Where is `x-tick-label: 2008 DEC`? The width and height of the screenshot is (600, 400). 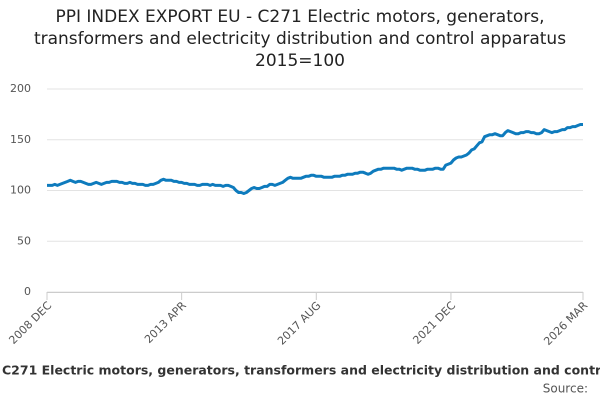
x-tick-label: 2008 DEC is located at coordinates (30, 323).